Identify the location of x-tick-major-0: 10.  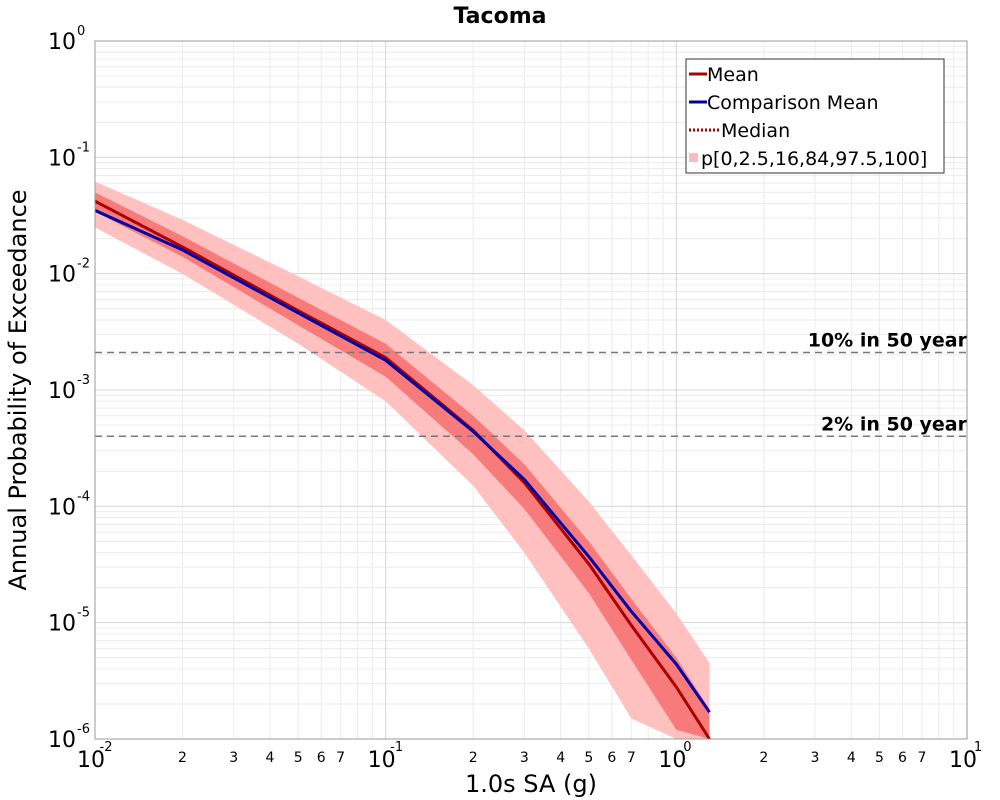
(91, 760).